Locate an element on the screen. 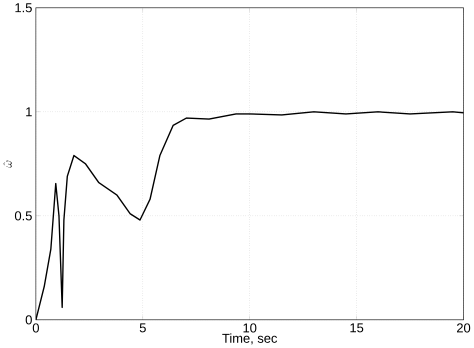  x-tick-label: 20 is located at coordinates (463, 328).